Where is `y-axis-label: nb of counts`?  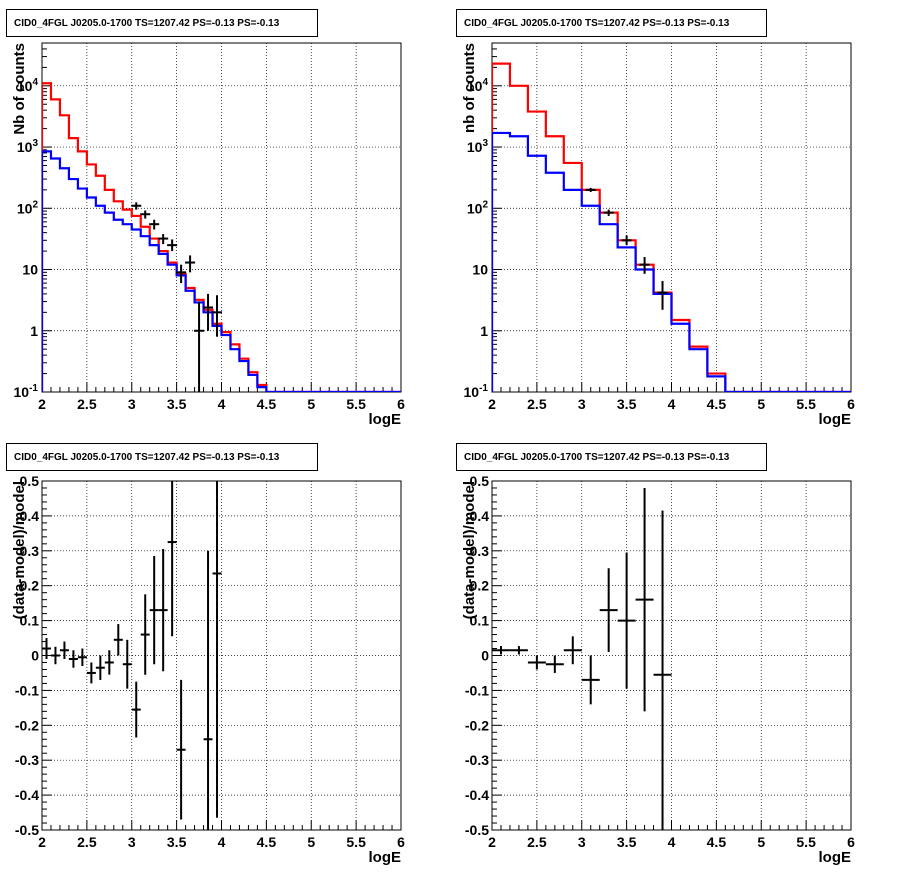 y-axis-label: nb of counts is located at coordinates (469, 88).